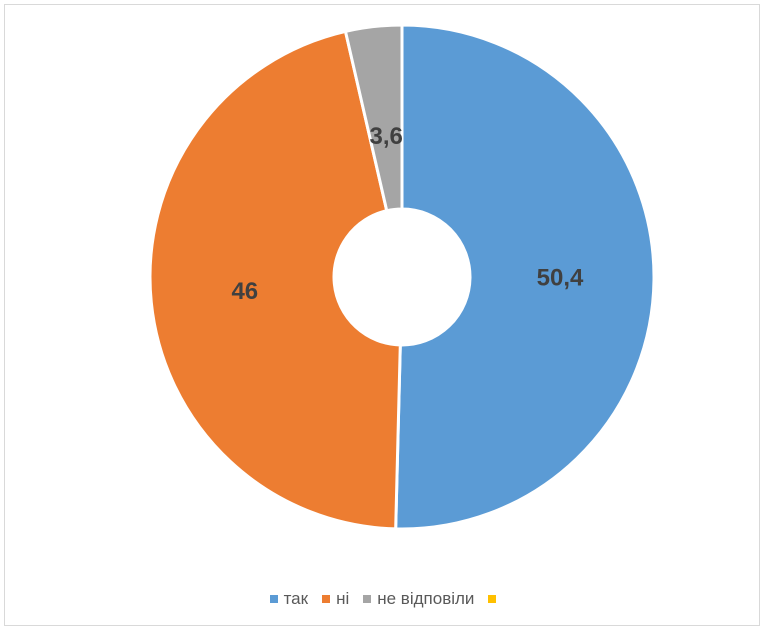 The height and width of the screenshot is (631, 766). What do you see at coordinates (426, 598) in the screenshot?
I see `legend-label-2: не відповіли` at bounding box center [426, 598].